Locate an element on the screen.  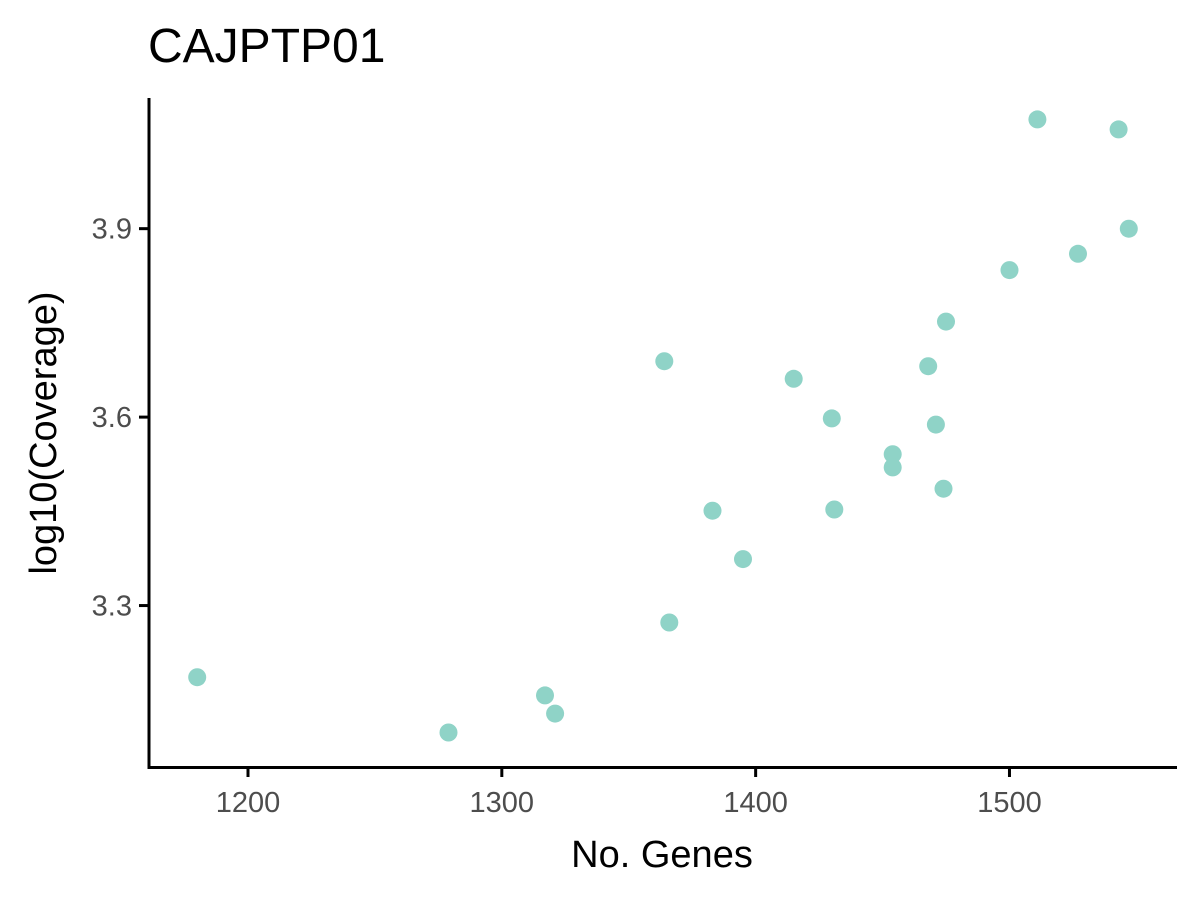
chart-title: CAJPTP01 is located at coordinates (266, 46).